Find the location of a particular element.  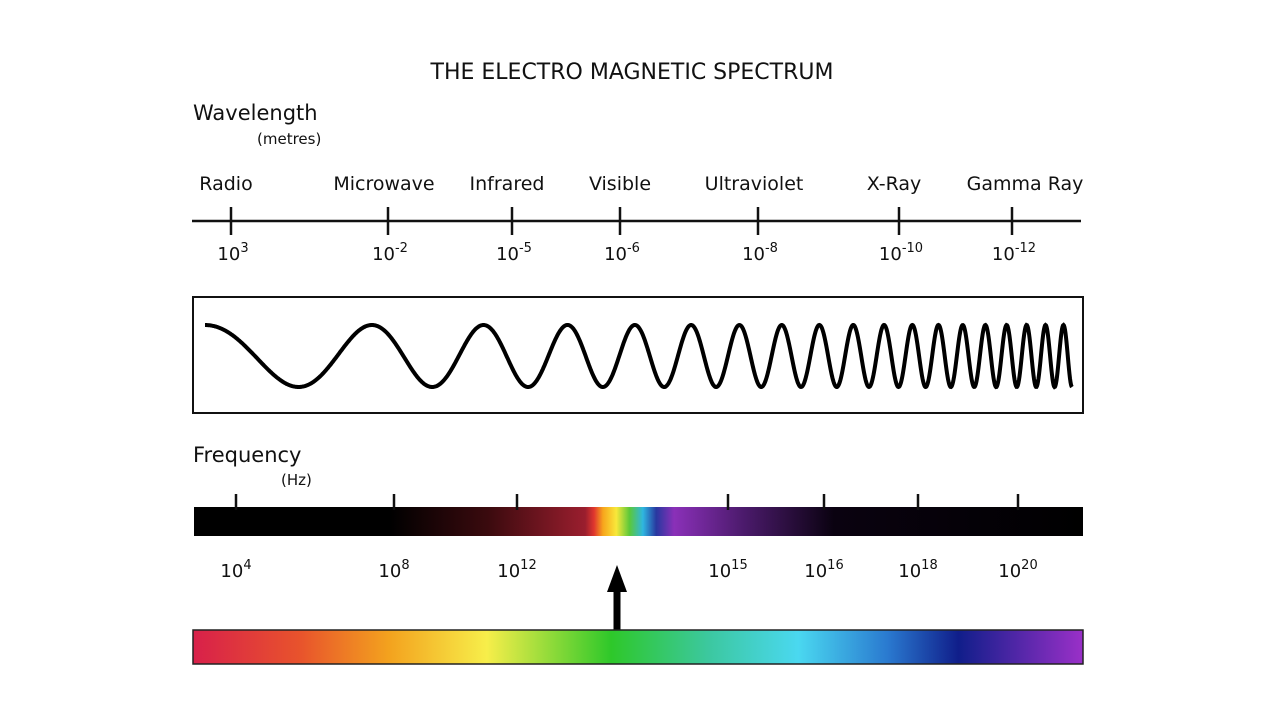

wavelength-tick-label: 10⁻⁶ is located at coordinates (622, 253).